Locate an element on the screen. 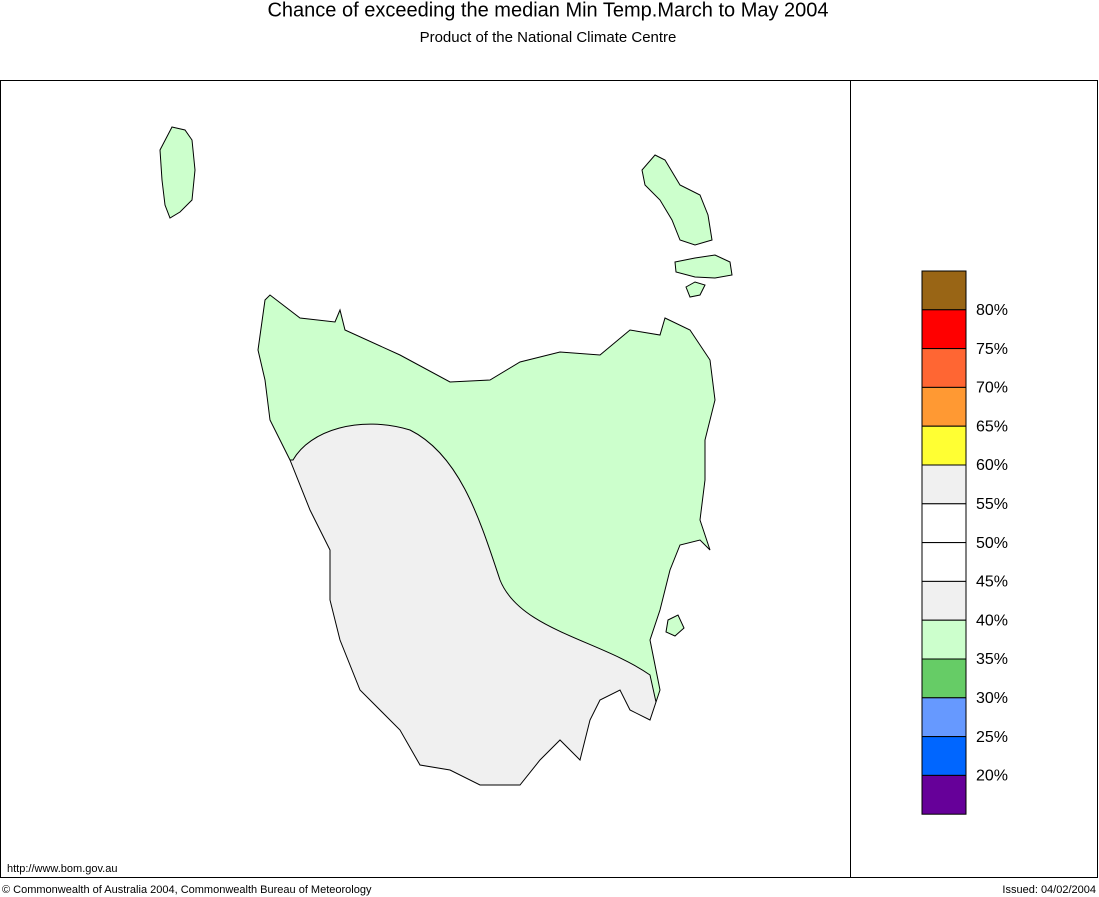 This screenshot has height=897, width=1099. legend-label: 25% is located at coordinates (992, 737).